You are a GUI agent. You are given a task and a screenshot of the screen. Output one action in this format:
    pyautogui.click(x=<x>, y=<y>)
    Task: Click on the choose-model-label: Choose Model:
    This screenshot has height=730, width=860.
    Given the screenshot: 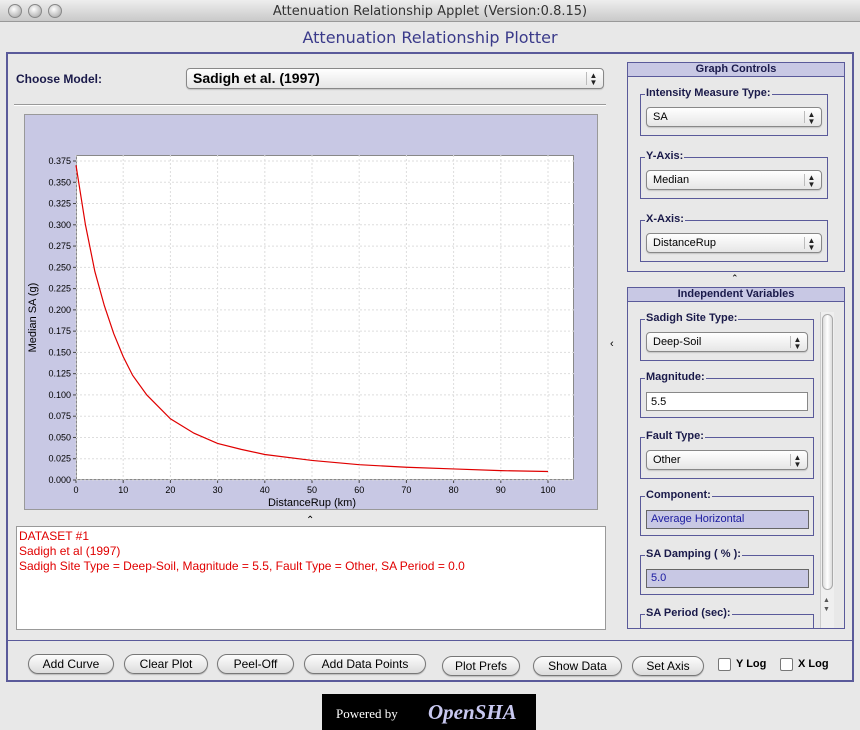 What is the action you would take?
    pyautogui.click(x=59, y=79)
    